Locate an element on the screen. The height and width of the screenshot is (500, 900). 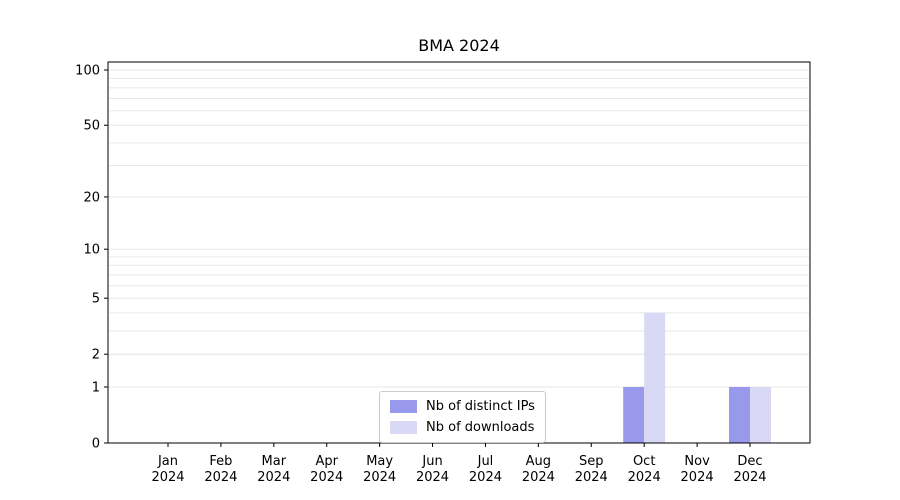
x-tick-label-year-feb: 2024 is located at coordinates (220, 477).